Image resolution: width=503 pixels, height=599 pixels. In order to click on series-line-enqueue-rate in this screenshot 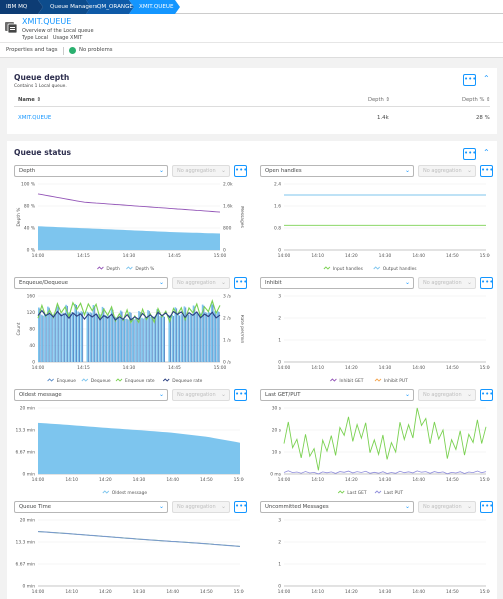, I will do `click(129, 311)`.